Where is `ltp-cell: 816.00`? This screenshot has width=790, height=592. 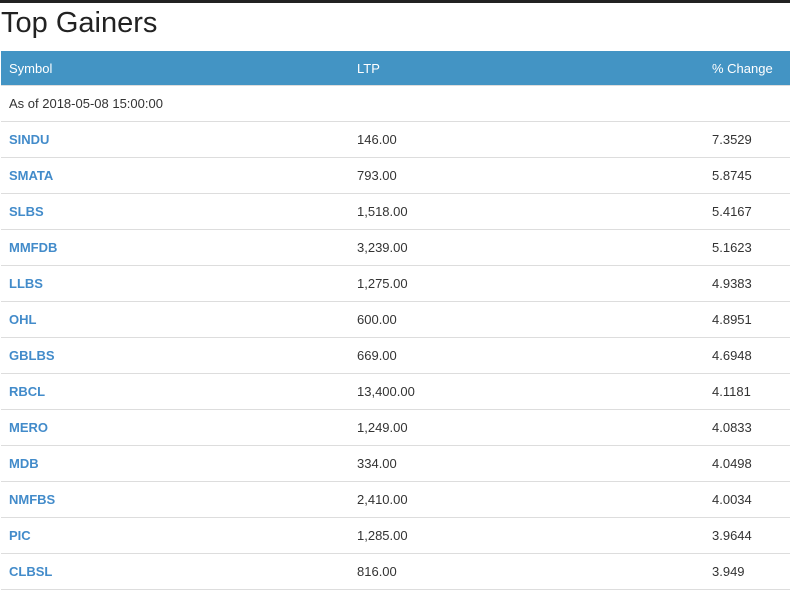
ltp-cell: 816.00 is located at coordinates (526, 571).